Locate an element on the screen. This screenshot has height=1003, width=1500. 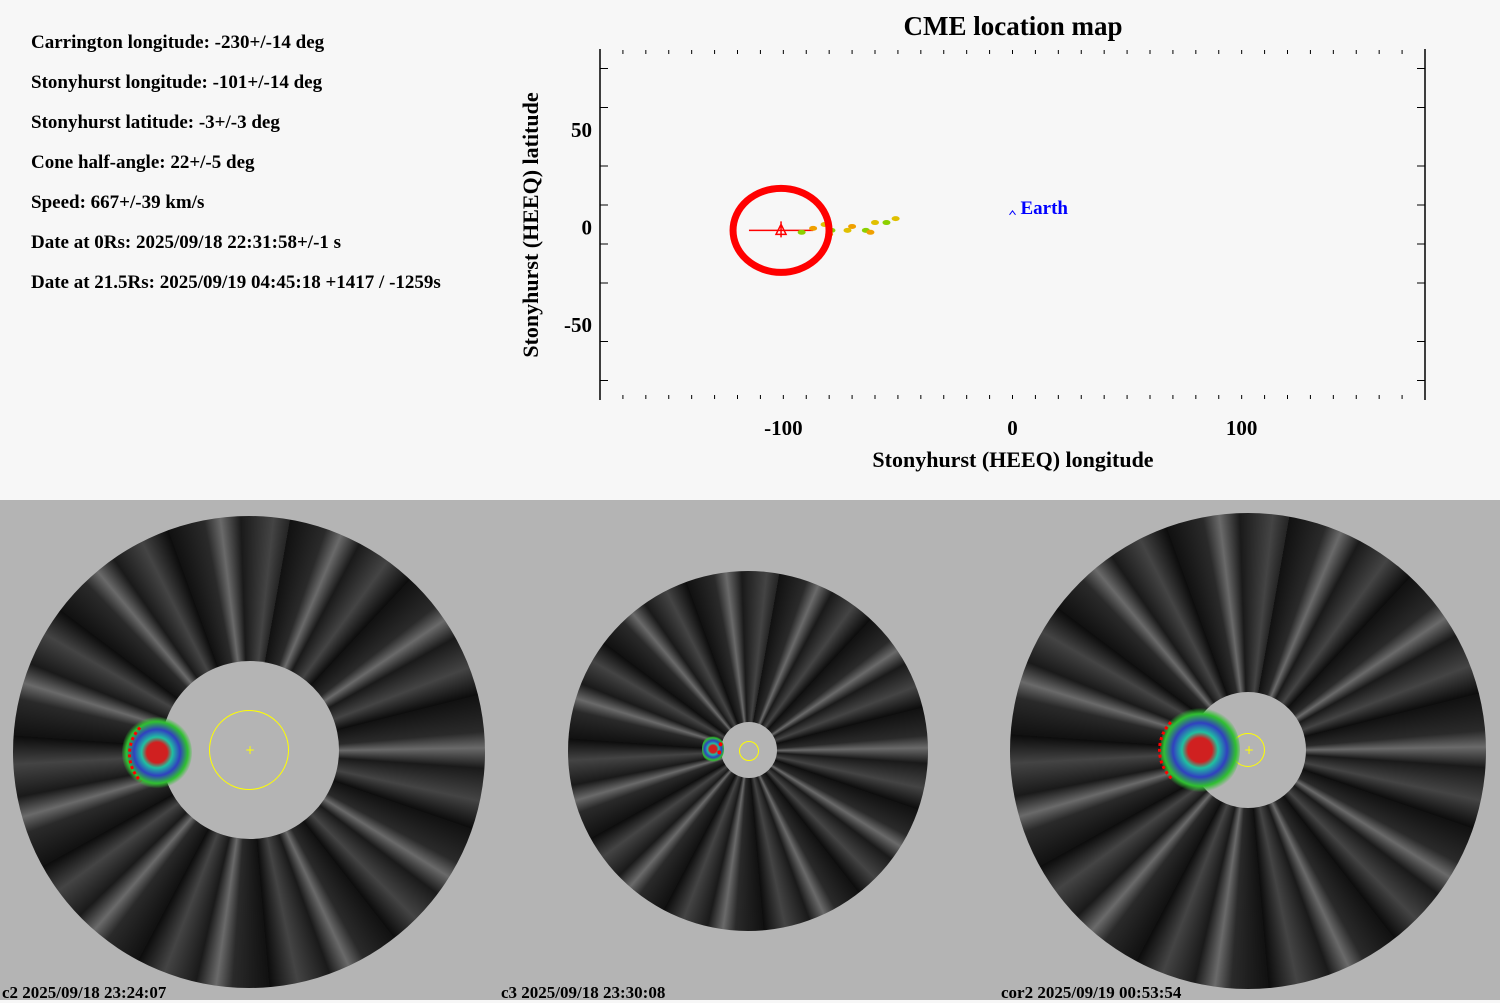
cme-marker-icon is located at coordinates (781, 229).